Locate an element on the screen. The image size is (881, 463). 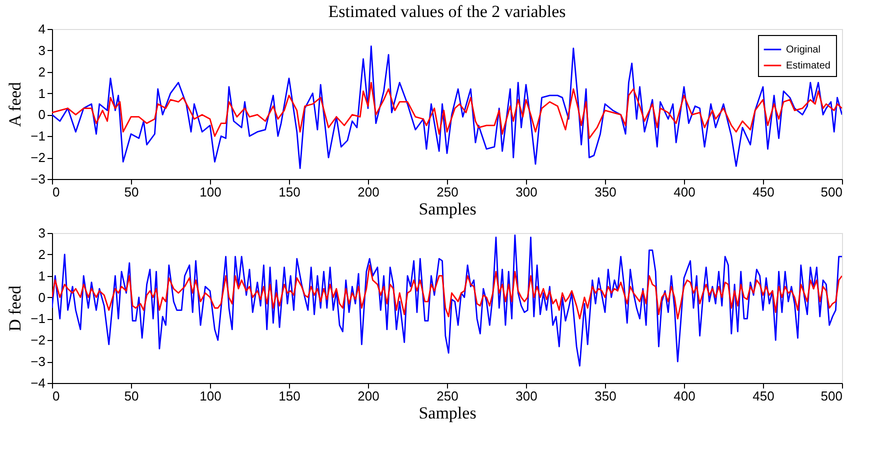
y-tick-label: 4 is located at coordinates (42, 29).